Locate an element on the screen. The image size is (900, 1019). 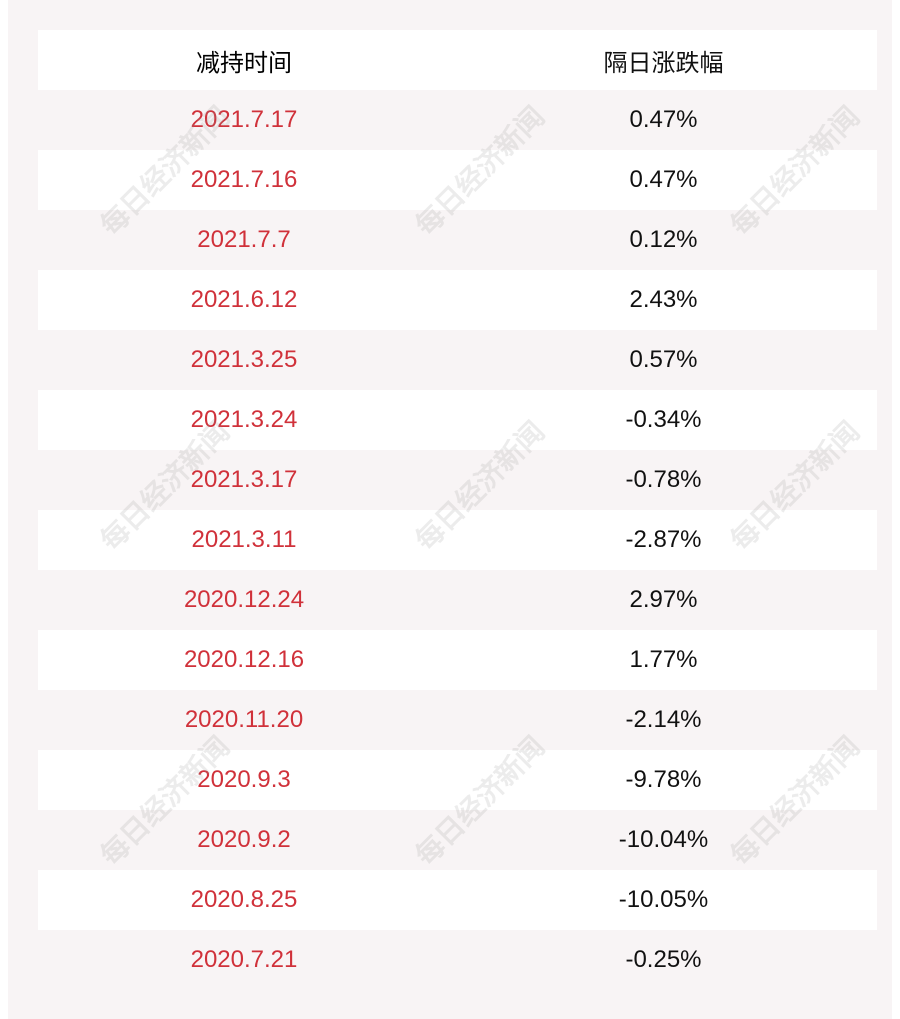
date-cell: 2021.3.24 is located at coordinates (244, 419).